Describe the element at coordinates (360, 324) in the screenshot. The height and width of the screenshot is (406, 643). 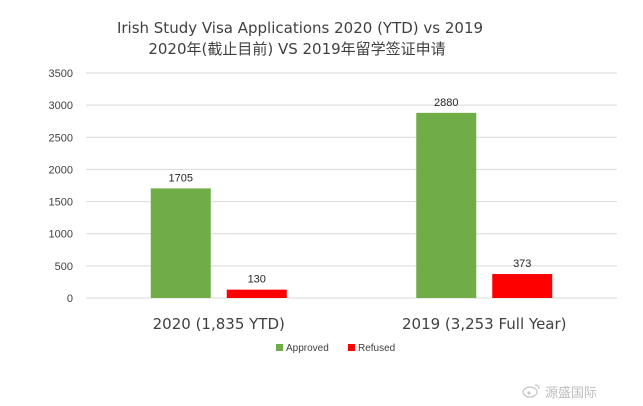
I see `x-axis-categories: 2020 (1,835 YTD) 2019 (3,253 Full Year)` at that location.